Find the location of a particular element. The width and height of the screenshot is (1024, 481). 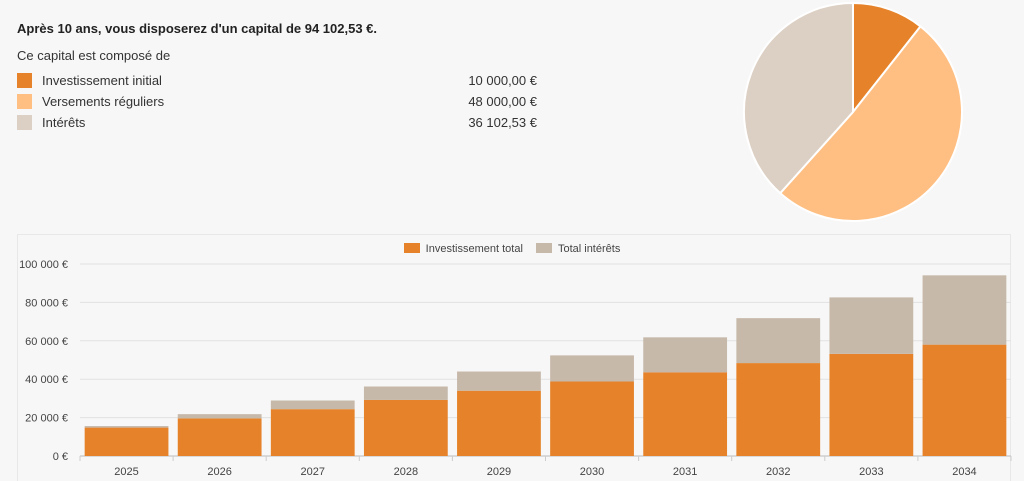

bar-interest-2032 is located at coordinates (778, 341).